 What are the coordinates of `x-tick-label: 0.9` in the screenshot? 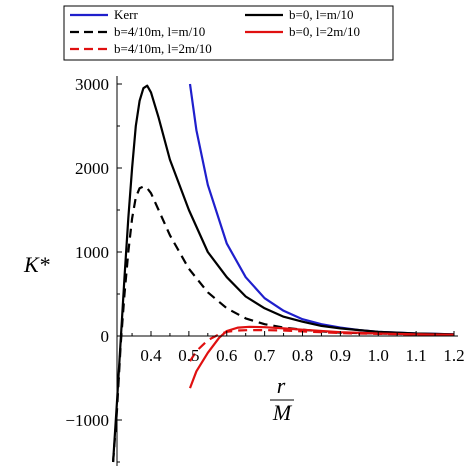 It's located at (340, 355).